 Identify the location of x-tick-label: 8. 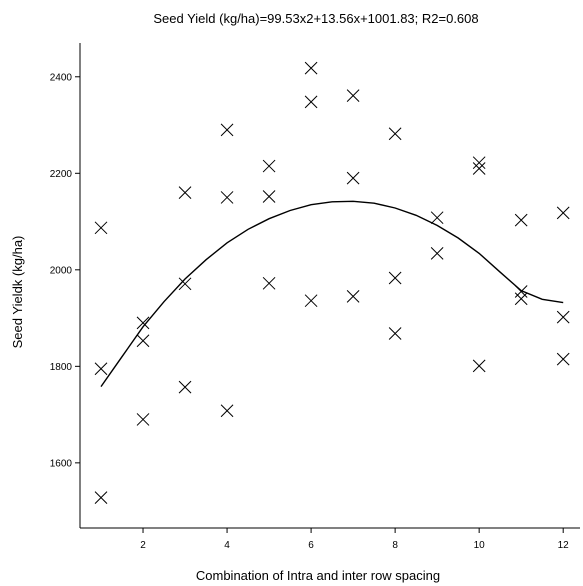
(395, 545).